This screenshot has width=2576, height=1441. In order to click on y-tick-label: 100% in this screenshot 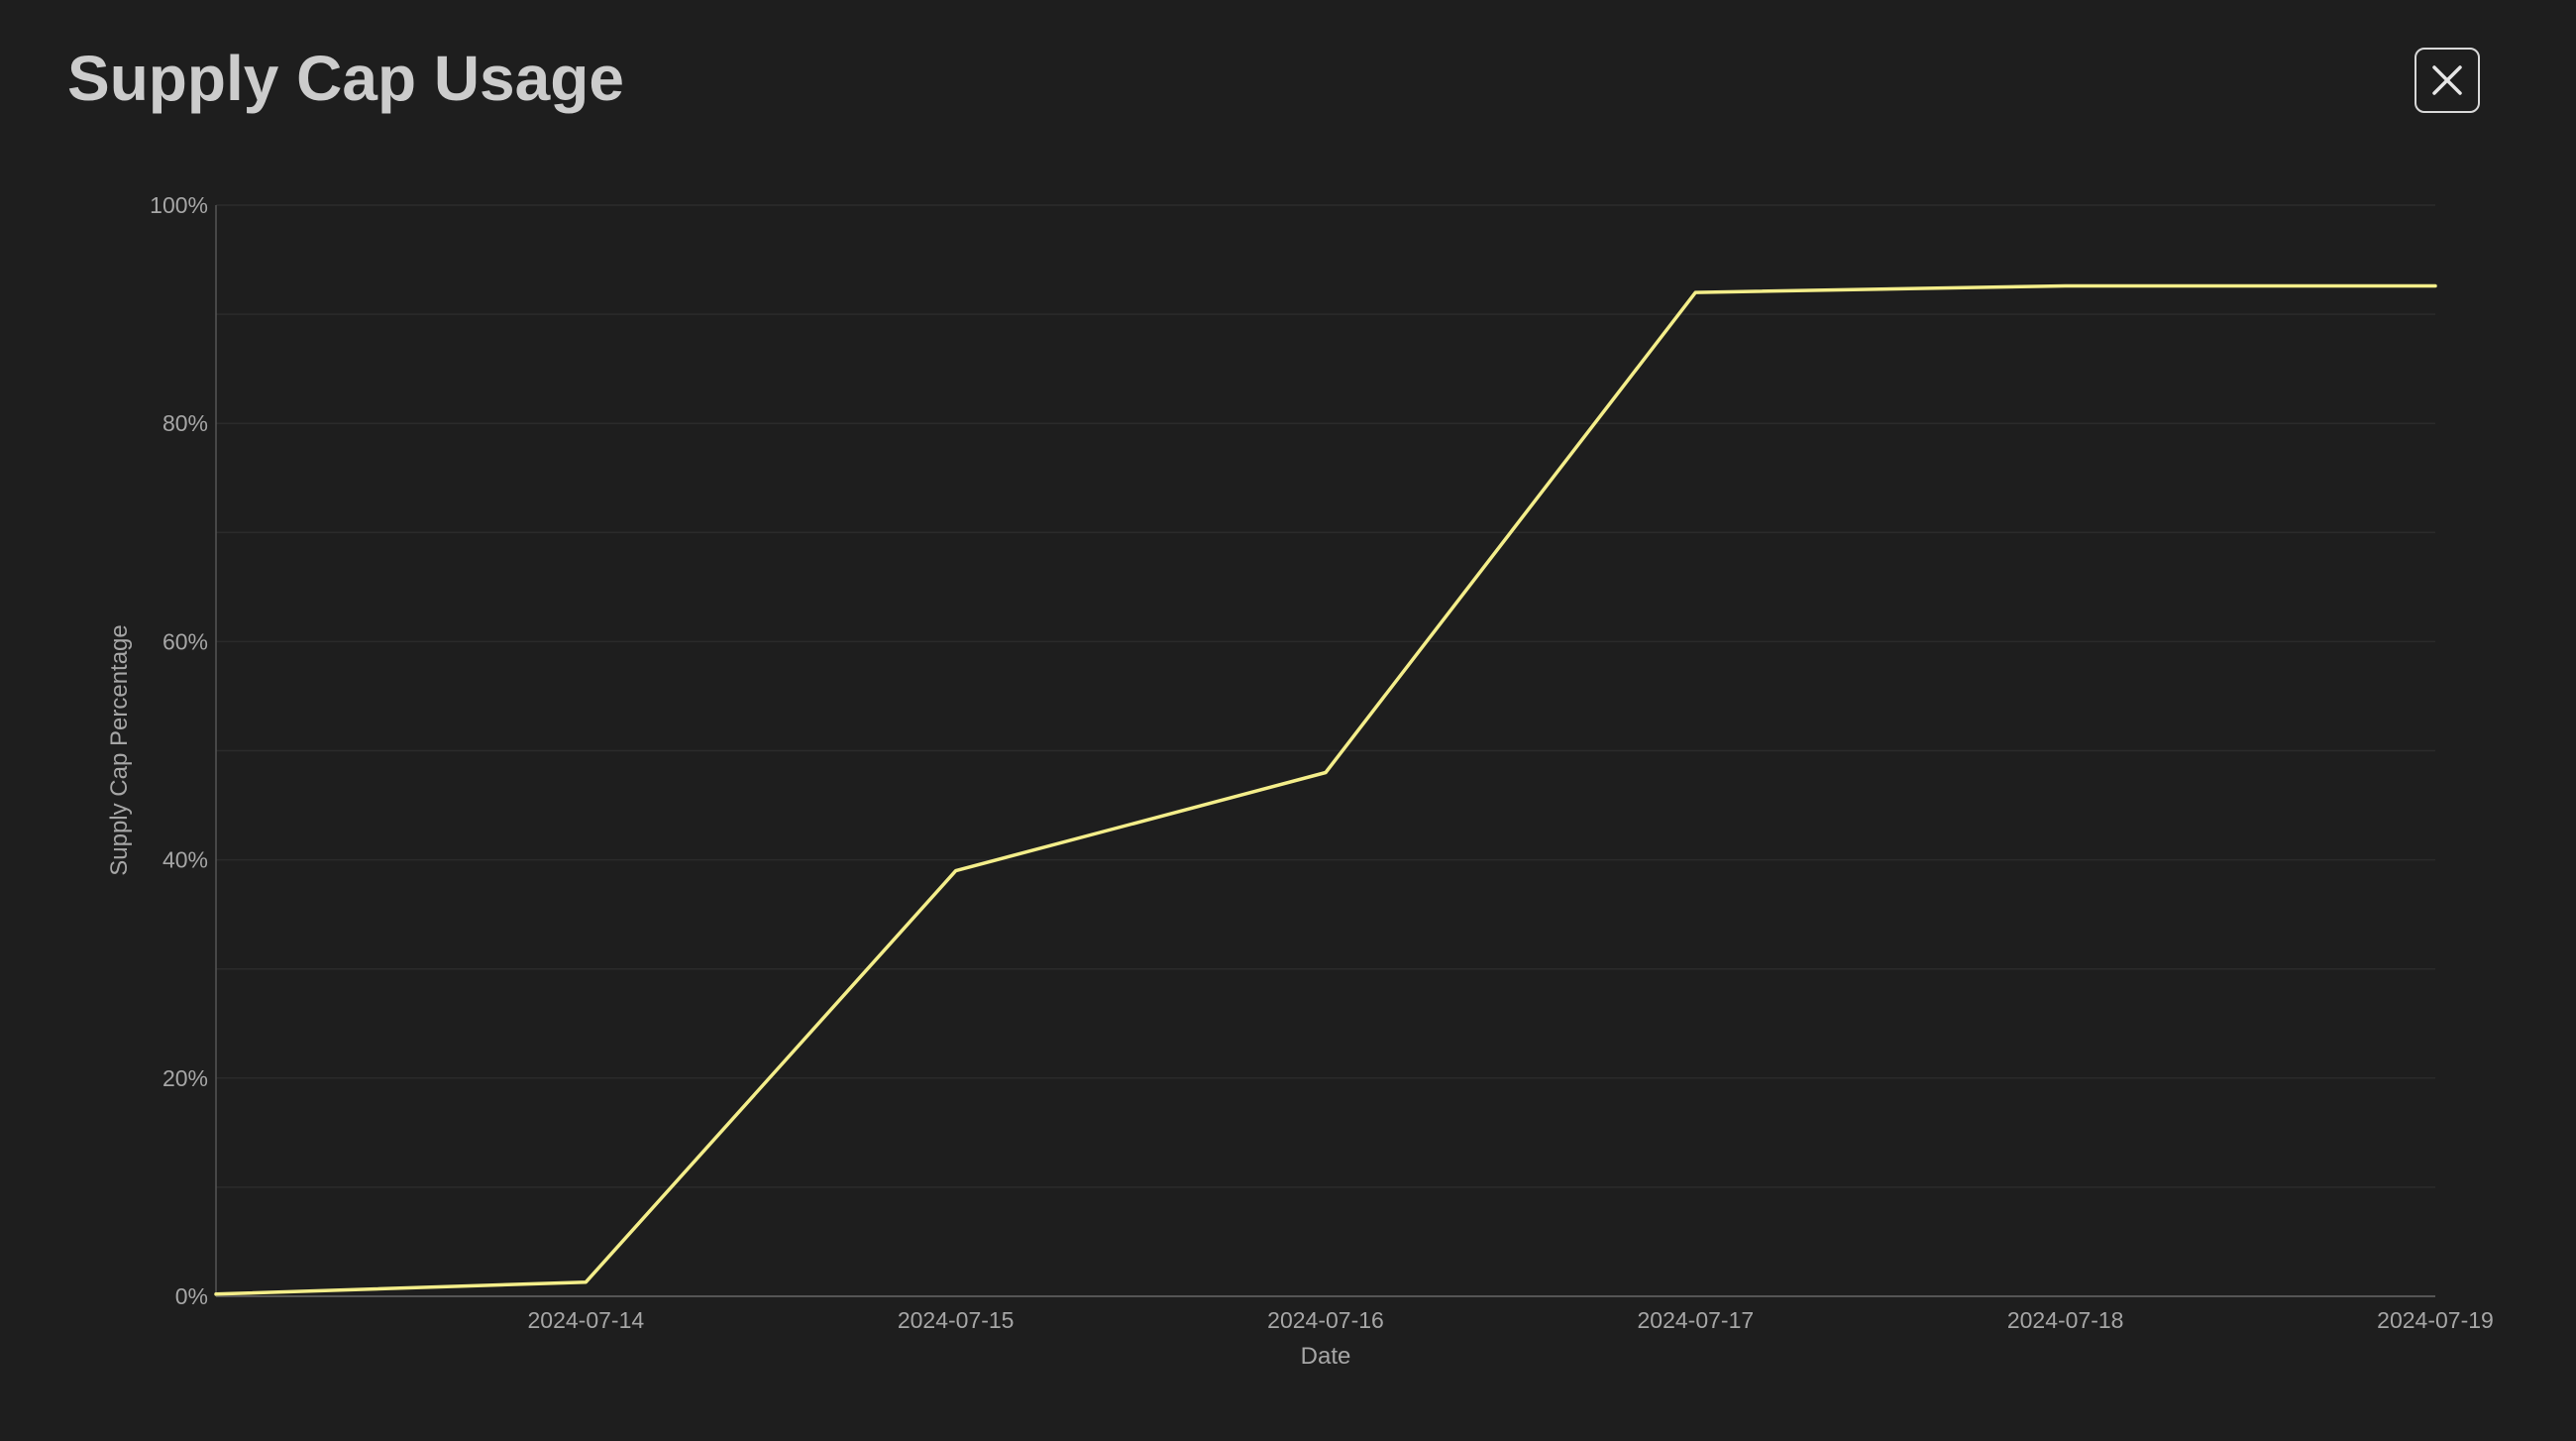, I will do `click(179, 205)`.